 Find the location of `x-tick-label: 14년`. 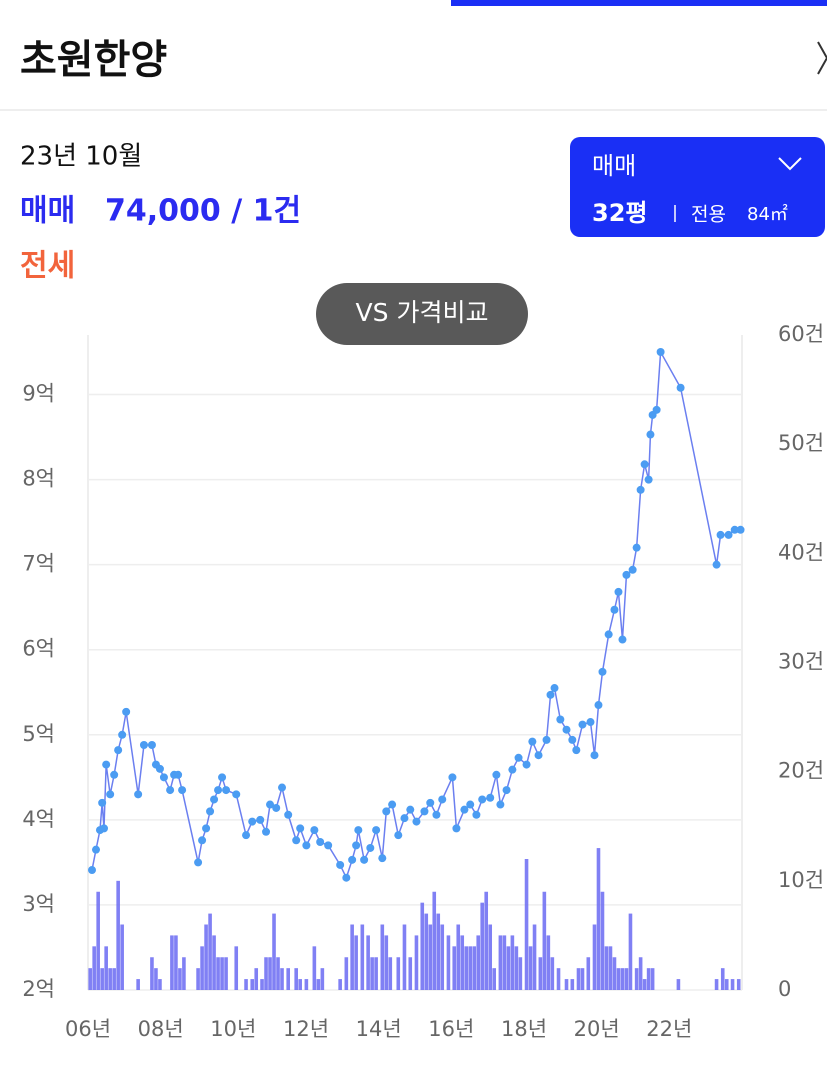

x-tick-label: 14년 is located at coordinates (379, 1029).